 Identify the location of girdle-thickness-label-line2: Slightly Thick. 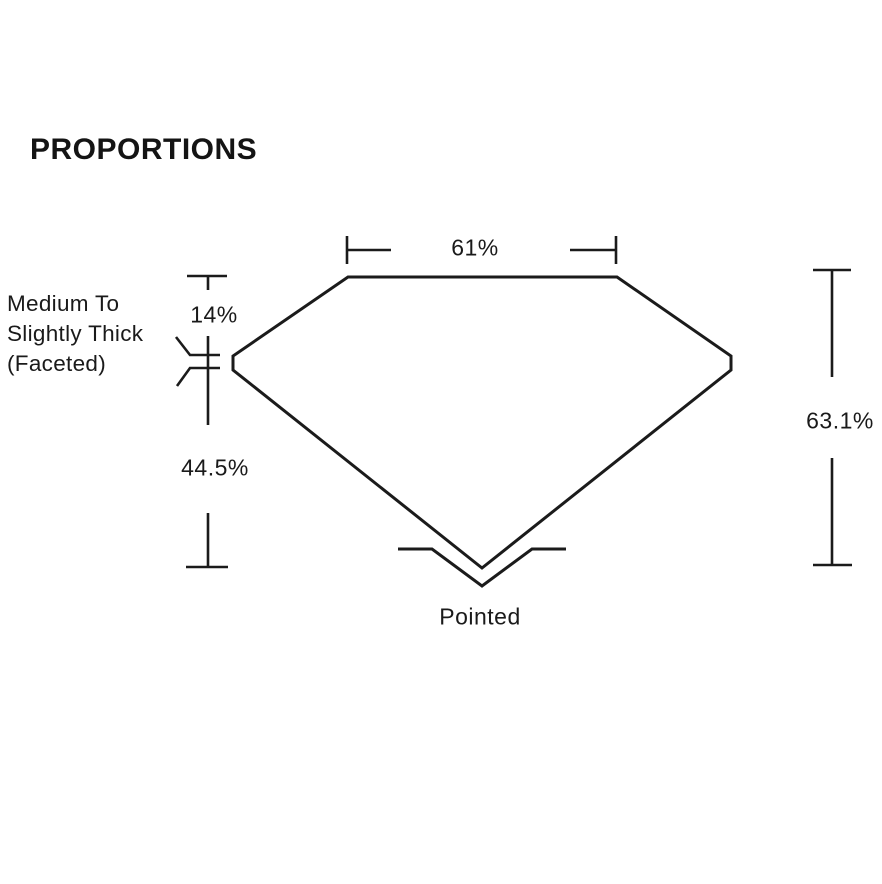
(75, 333).